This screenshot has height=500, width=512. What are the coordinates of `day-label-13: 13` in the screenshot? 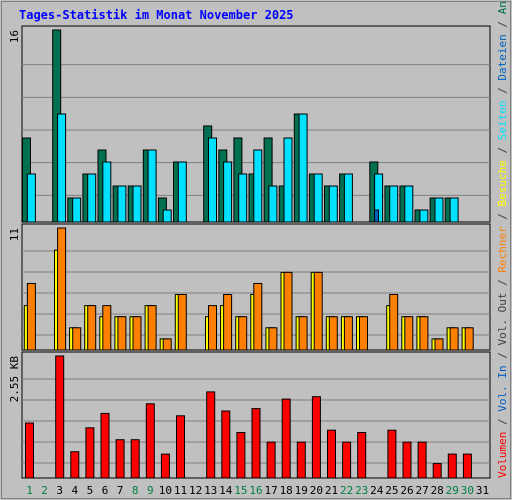 It's located at (210, 490).